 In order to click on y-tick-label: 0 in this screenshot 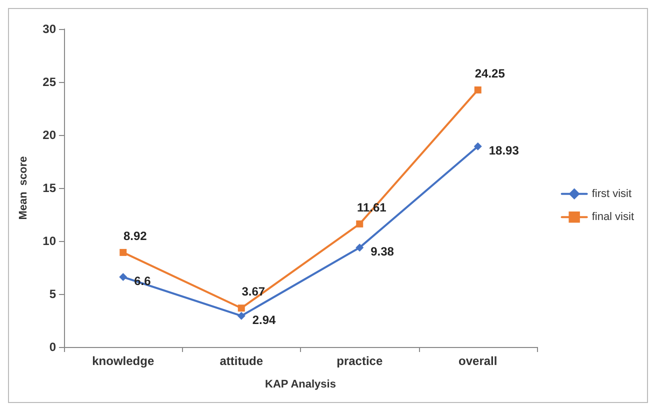, I will do `click(52, 347)`.